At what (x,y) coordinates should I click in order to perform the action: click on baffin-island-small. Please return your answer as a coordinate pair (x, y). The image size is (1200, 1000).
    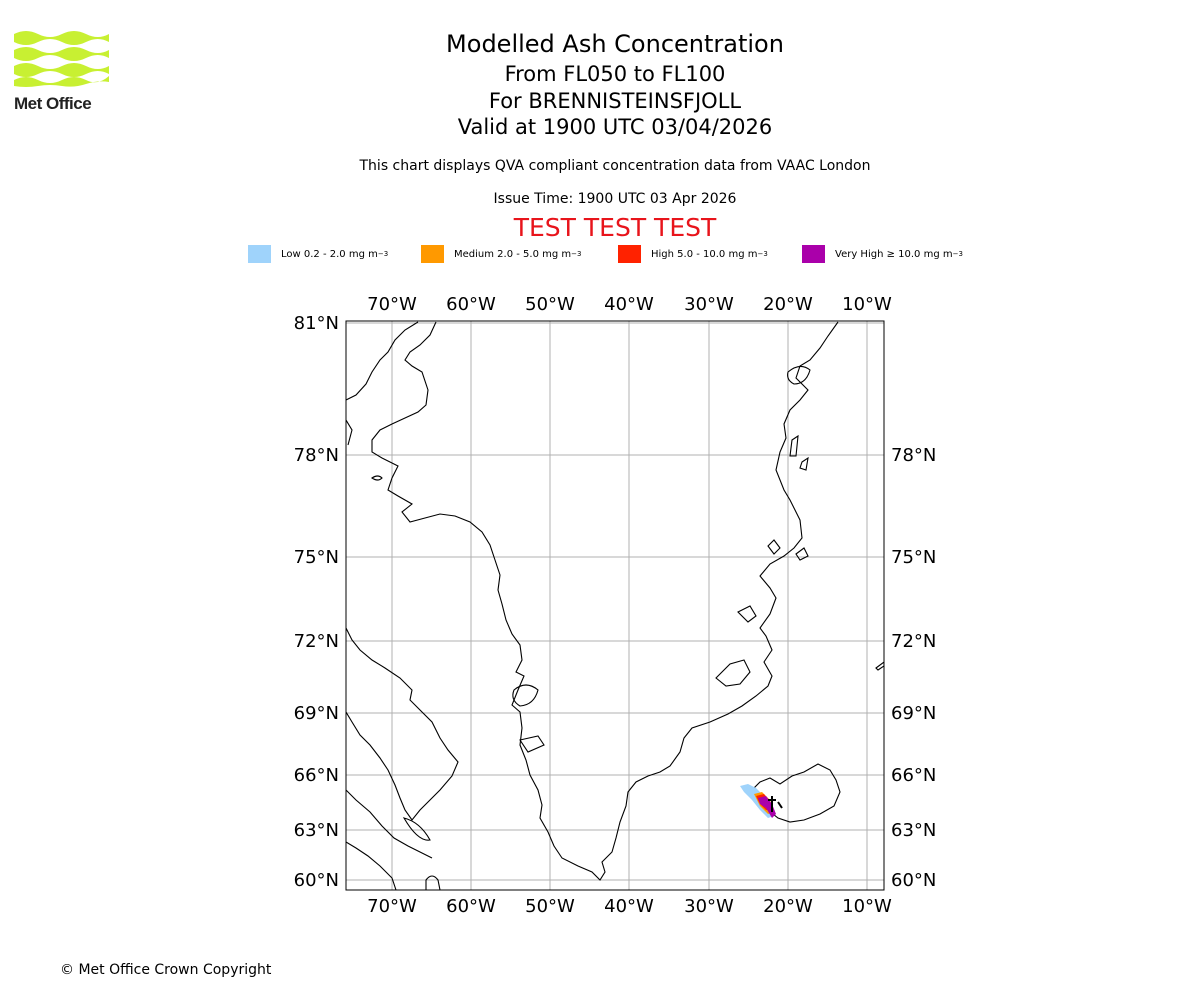
    Looking at the image, I should click on (416, 829).